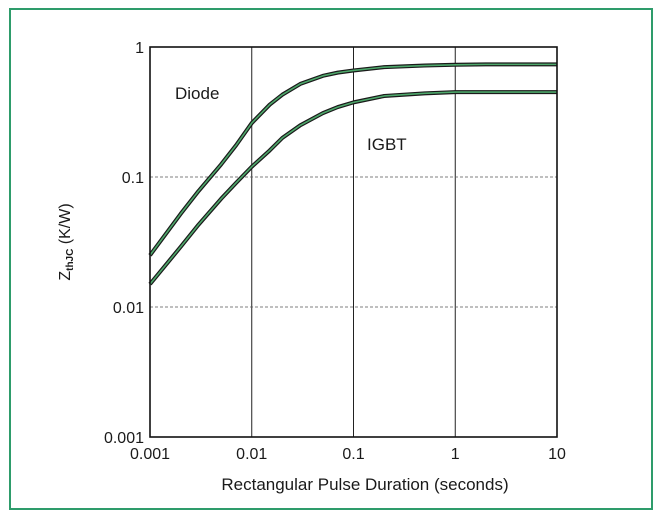  I want to click on x-tick-label: 0.01, so click(251, 454).